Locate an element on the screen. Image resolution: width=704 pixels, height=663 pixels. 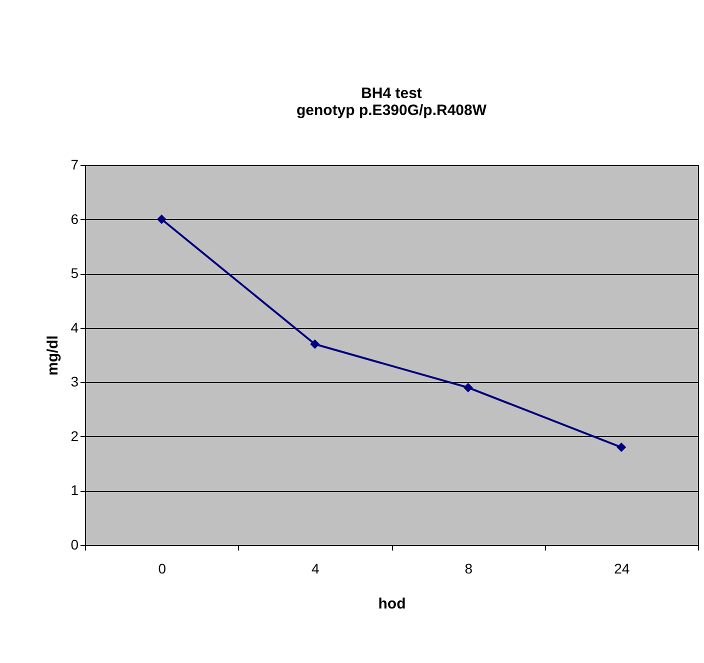
x-tick-label: 4 is located at coordinates (315, 568).